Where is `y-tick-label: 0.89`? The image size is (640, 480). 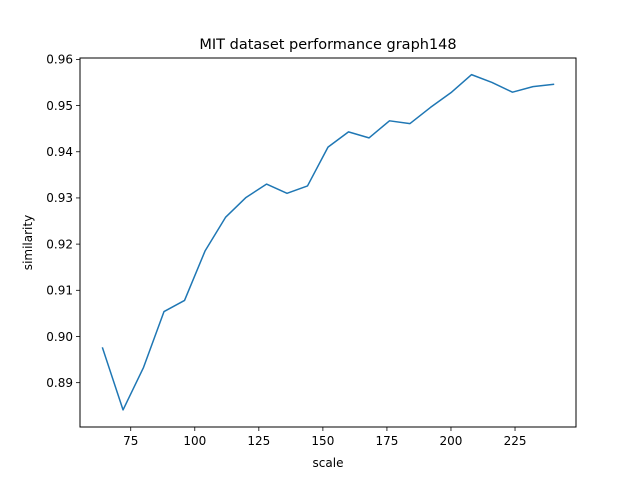
y-tick-label: 0.89 is located at coordinates (59, 383).